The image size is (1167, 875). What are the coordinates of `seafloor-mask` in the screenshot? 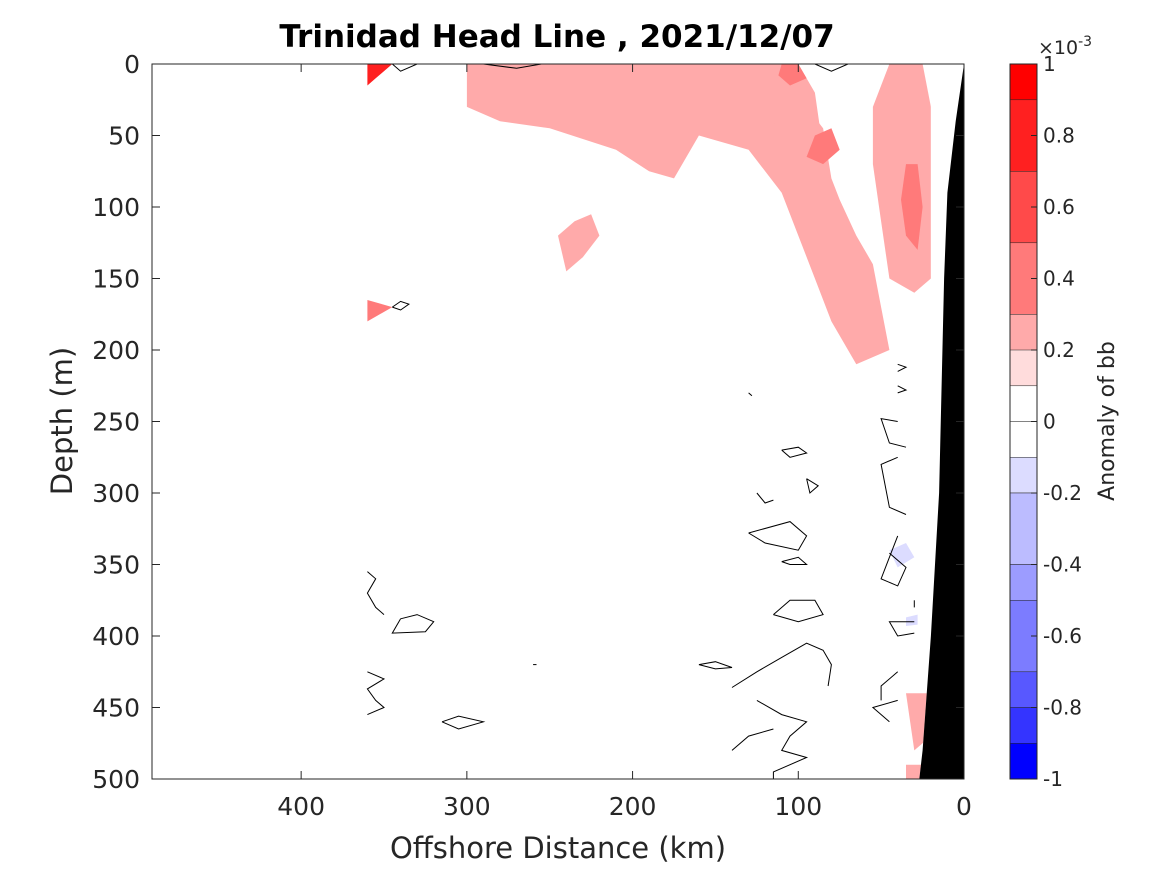 It's located at (941, 421).